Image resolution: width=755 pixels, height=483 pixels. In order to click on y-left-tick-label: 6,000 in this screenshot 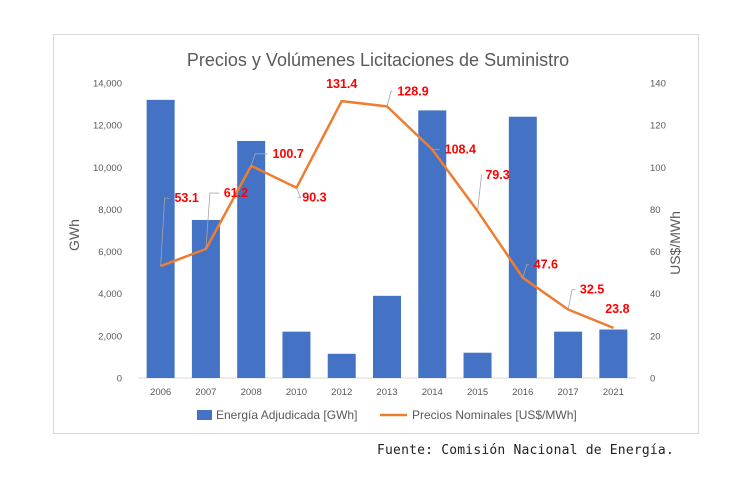, I will do `click(110, 252)`.